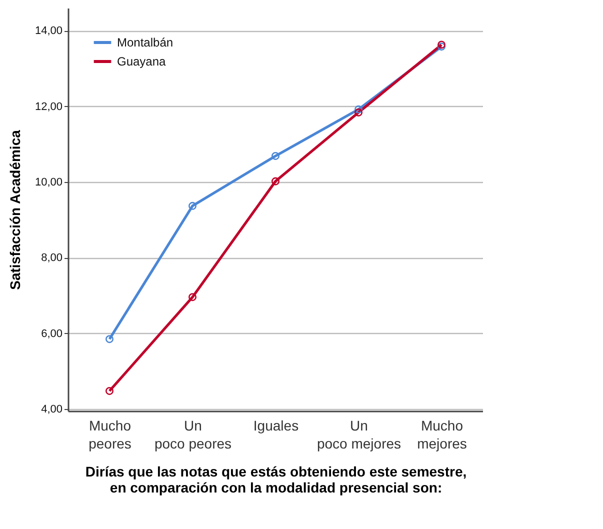 This screenshot has width=603, height=529. What do you see at coordinates (442, 435) in the screenshot?
I see `x-tick-label: Mucho mejores` at bounding box center [442, 435].